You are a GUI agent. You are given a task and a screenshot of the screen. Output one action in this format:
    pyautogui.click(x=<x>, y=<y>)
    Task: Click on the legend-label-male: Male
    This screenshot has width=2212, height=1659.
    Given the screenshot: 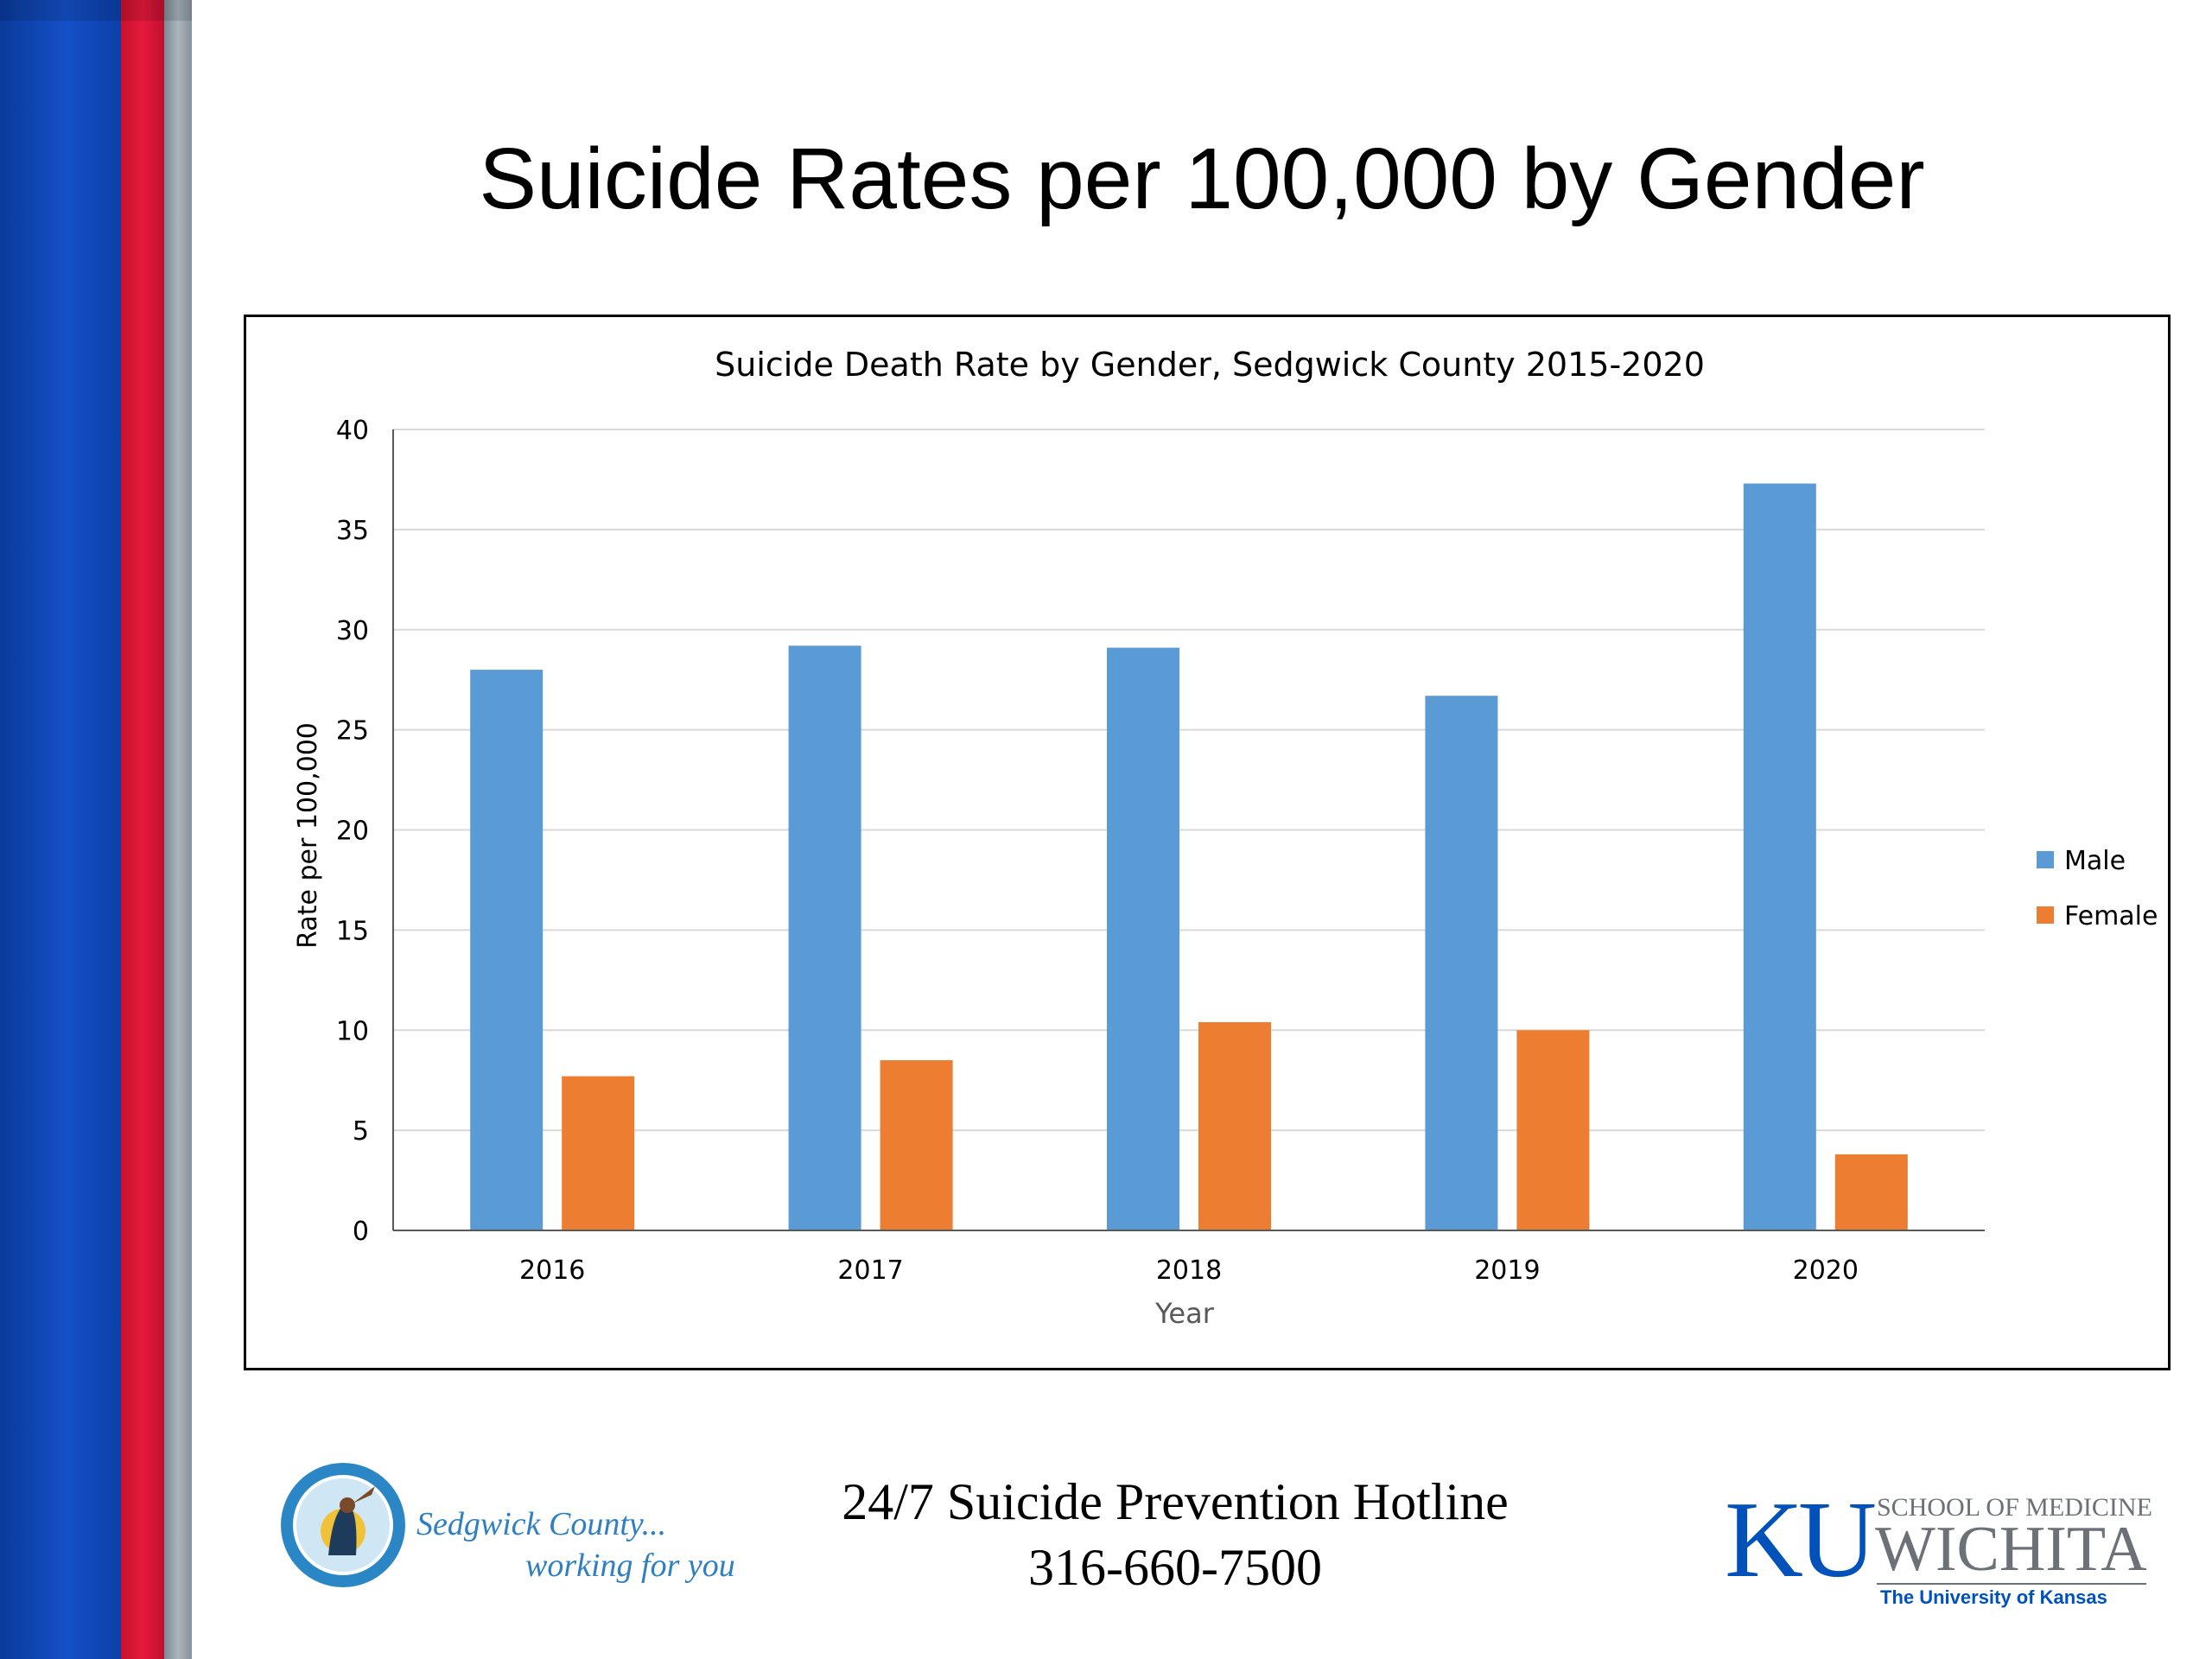 What is the action you would take?
    pyautogui.click(x=2095, y=861)
    